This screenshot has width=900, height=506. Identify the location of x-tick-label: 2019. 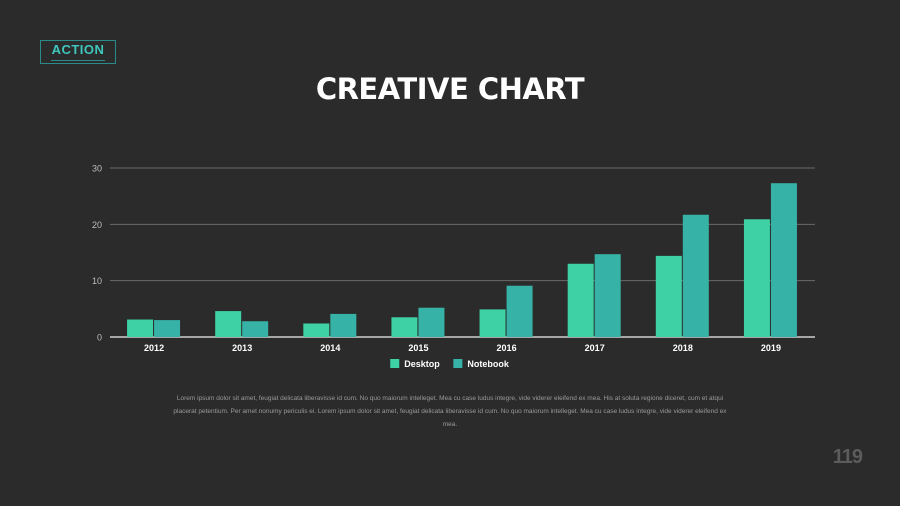
(771, 348).